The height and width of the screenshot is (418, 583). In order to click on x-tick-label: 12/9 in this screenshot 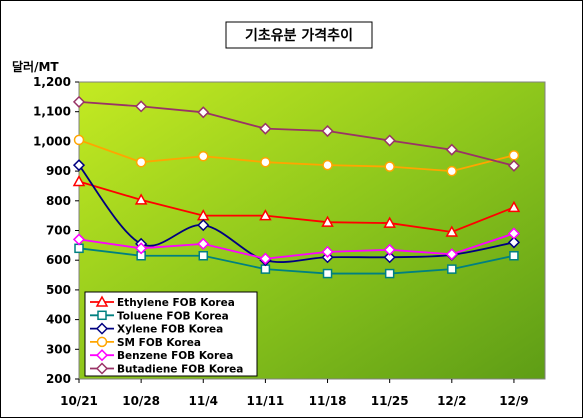, I will do `click(513, 401)`.